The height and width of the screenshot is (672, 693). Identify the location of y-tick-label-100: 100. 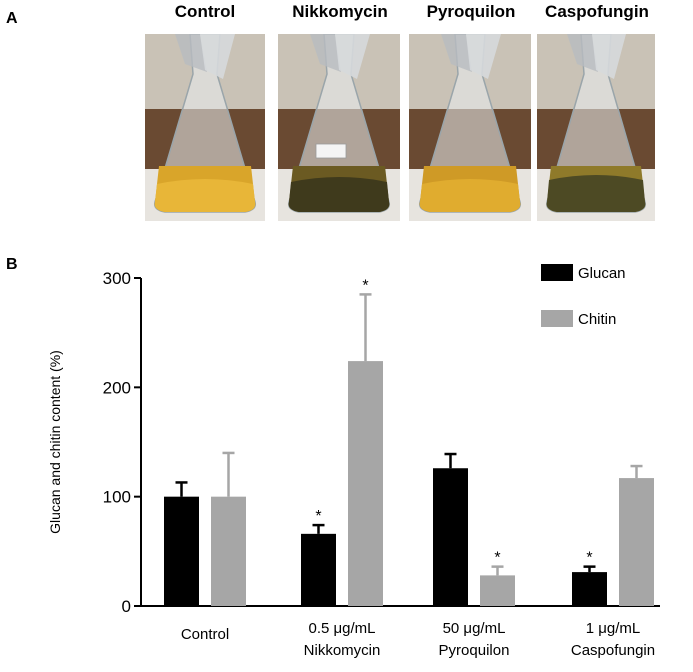
(117, 497).